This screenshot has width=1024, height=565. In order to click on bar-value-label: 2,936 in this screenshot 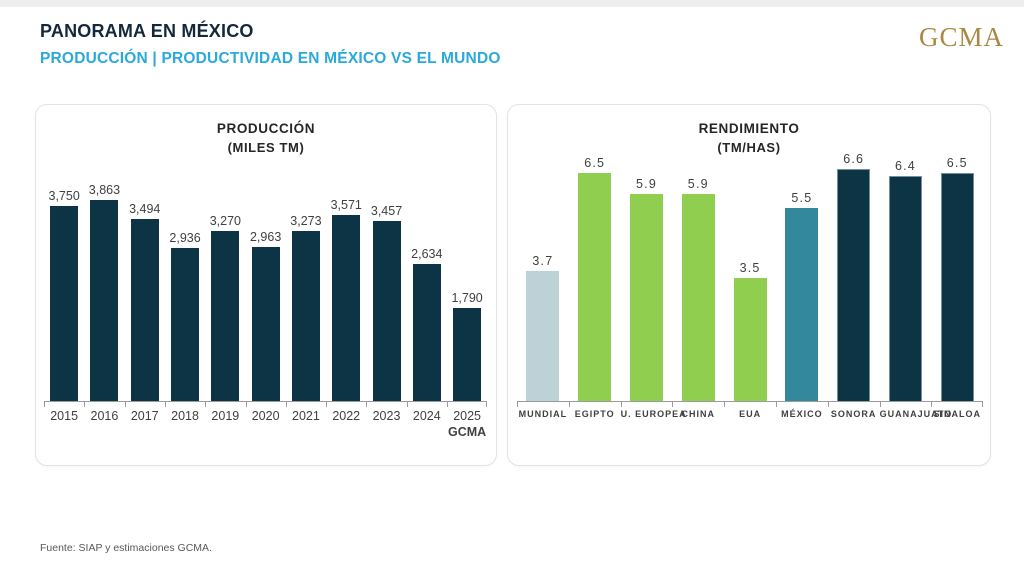, I will do `click(185, 238)`.